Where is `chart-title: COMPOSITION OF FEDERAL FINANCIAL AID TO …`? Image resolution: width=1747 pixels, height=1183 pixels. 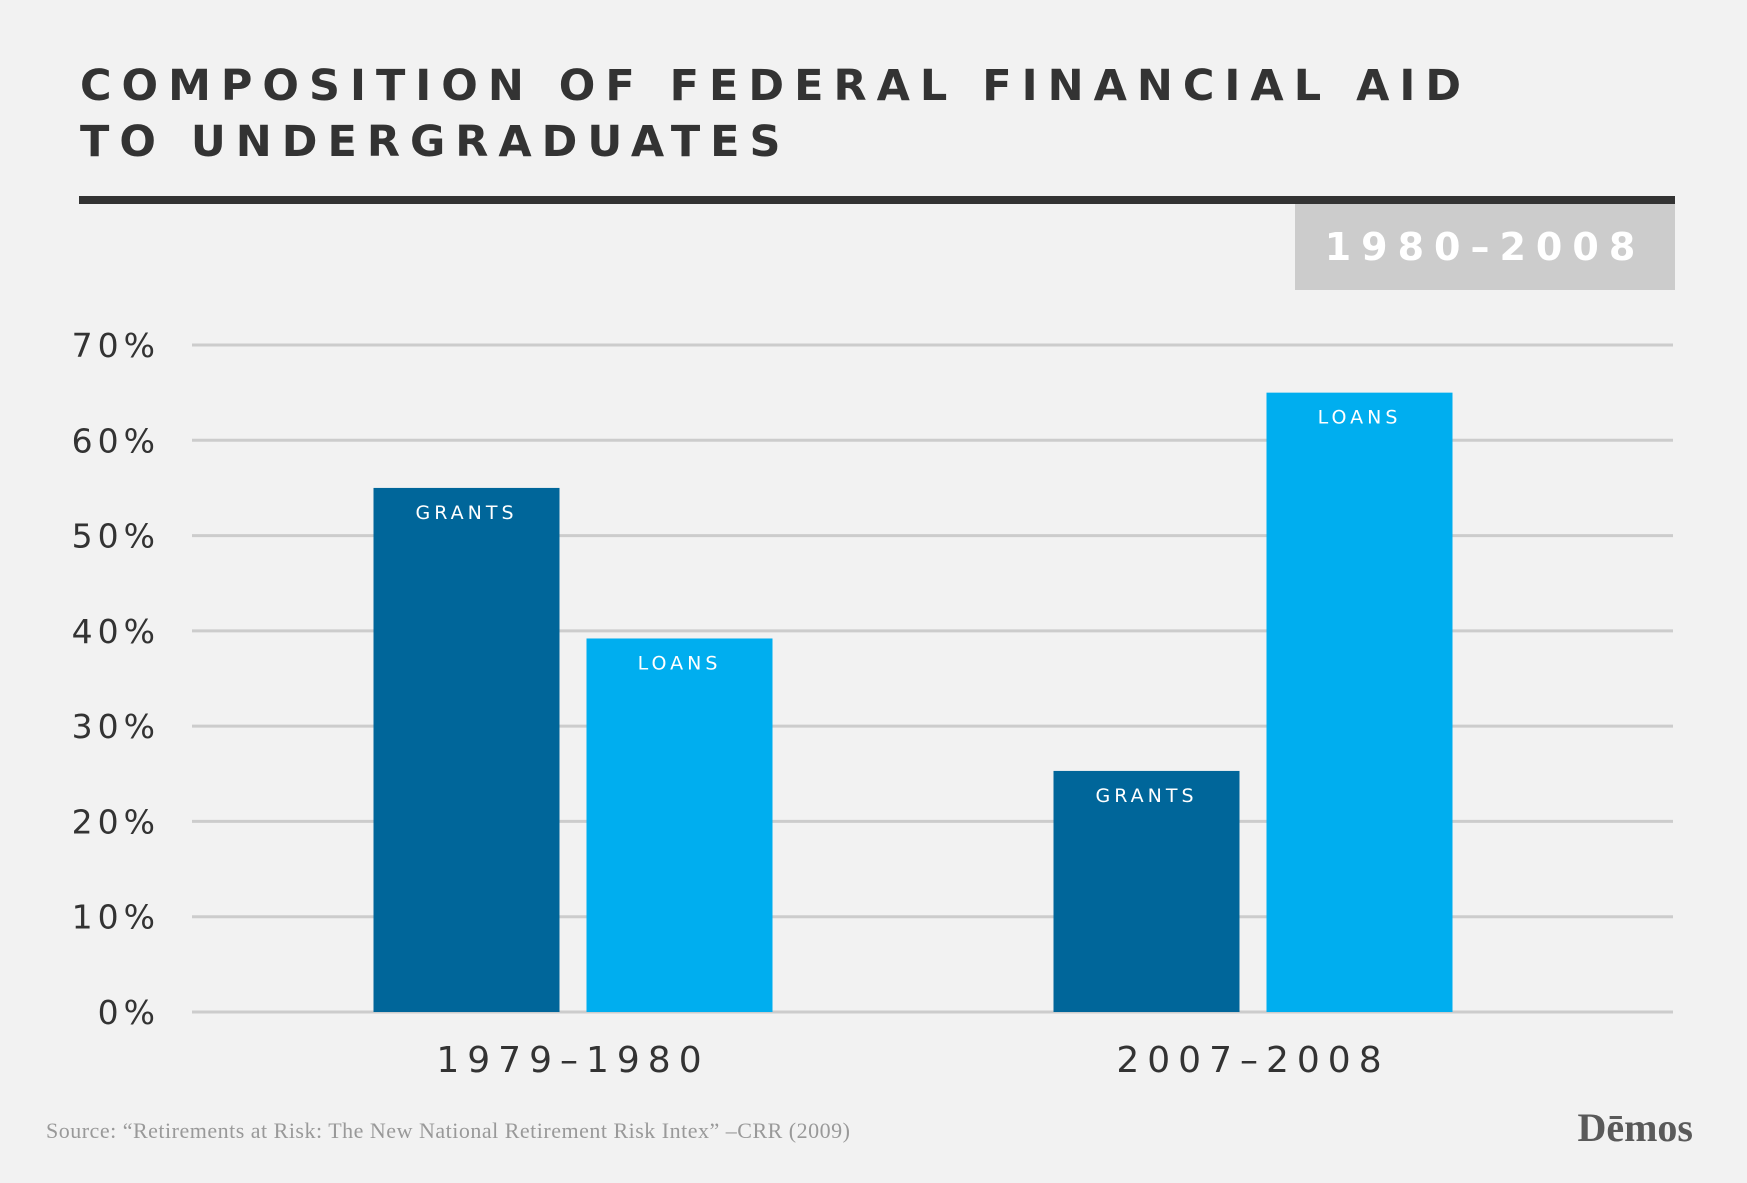
chart-title: COMPOSITION OF FEDERAL FINANCIAL AID TO … is located at coordinates (776, 114).